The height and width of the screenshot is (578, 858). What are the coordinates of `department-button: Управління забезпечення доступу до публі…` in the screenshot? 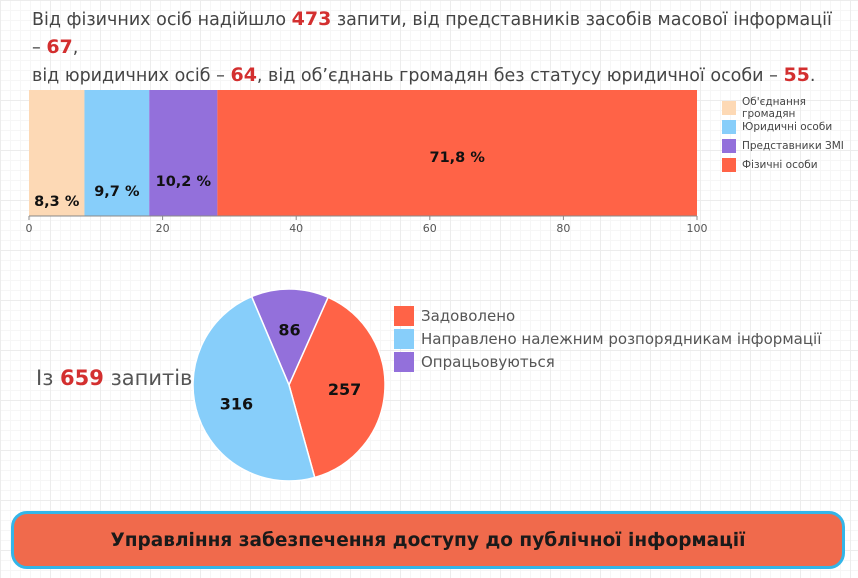 It's located at (428, 540).